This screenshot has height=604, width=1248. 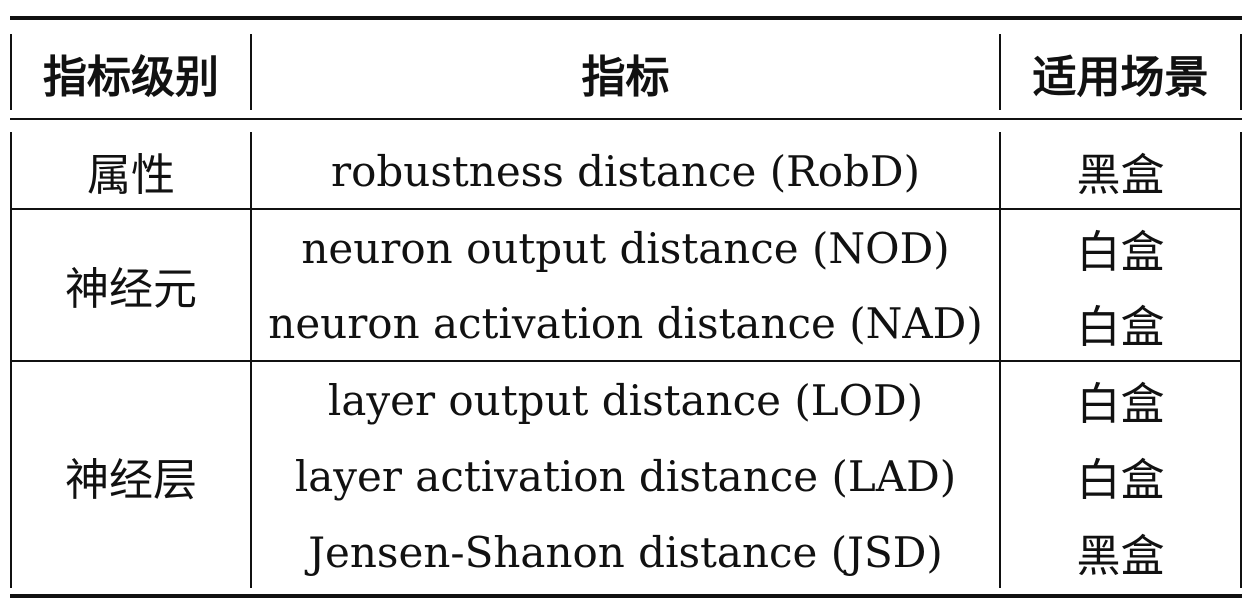 What do you see at coordinates (625, 323) in the screenshot?
I see `metric-cell: neuron activation distance (NAD)` at bounding box center [625, 323].